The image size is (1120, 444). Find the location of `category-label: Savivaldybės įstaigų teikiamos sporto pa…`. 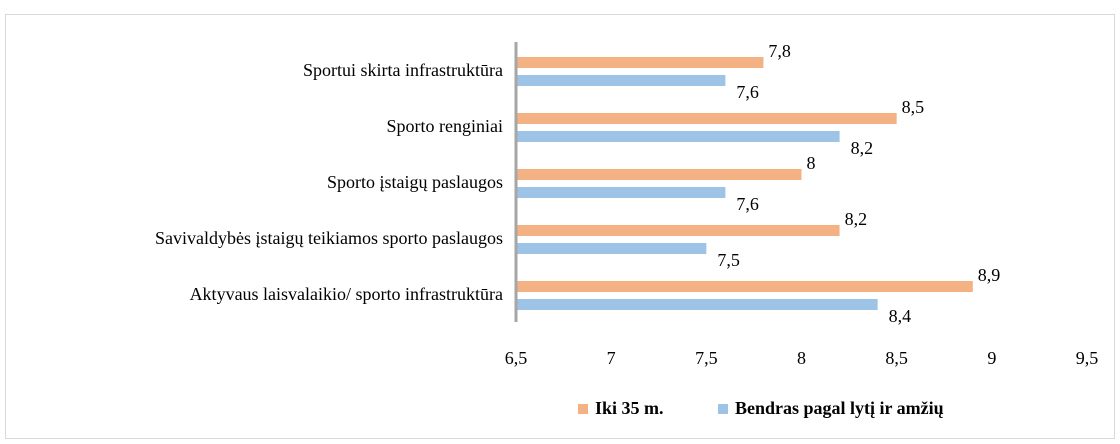

category-label: Savivaldybės įstaigų teikiamos sporto pa… is located at coordinates (329, 238).